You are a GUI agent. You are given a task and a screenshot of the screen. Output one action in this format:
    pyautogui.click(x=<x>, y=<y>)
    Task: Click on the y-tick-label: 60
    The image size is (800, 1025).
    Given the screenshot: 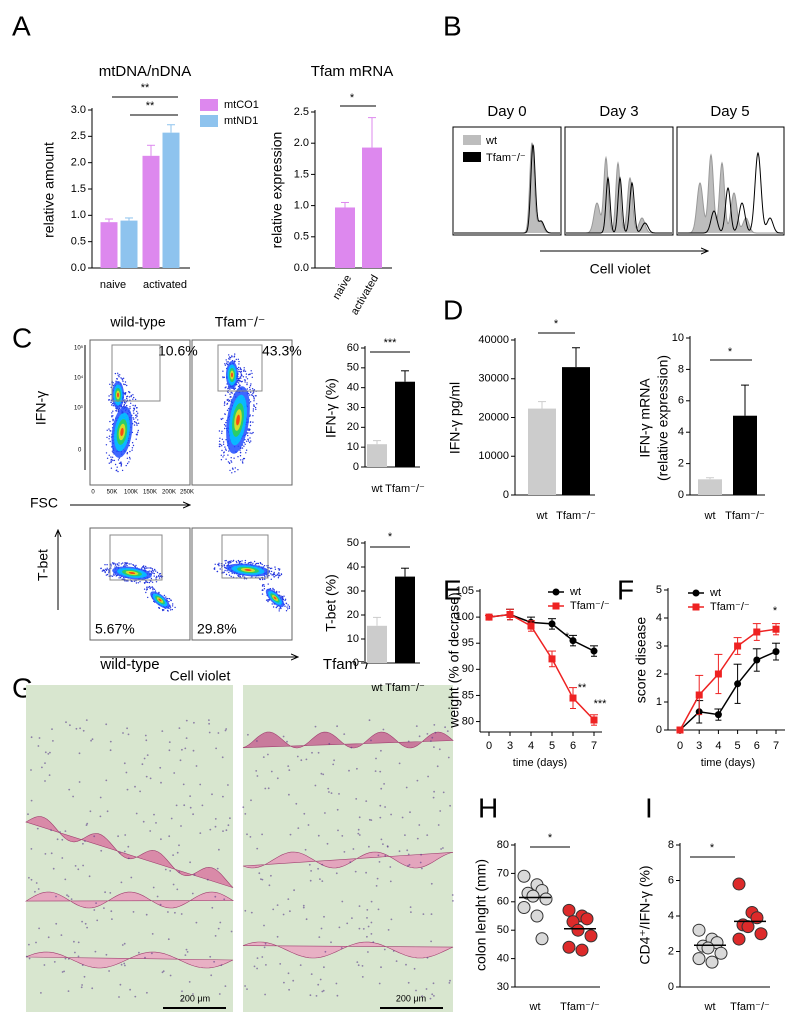 What is the action you would take?
    pyautogui.click(x=353, y=348)
    